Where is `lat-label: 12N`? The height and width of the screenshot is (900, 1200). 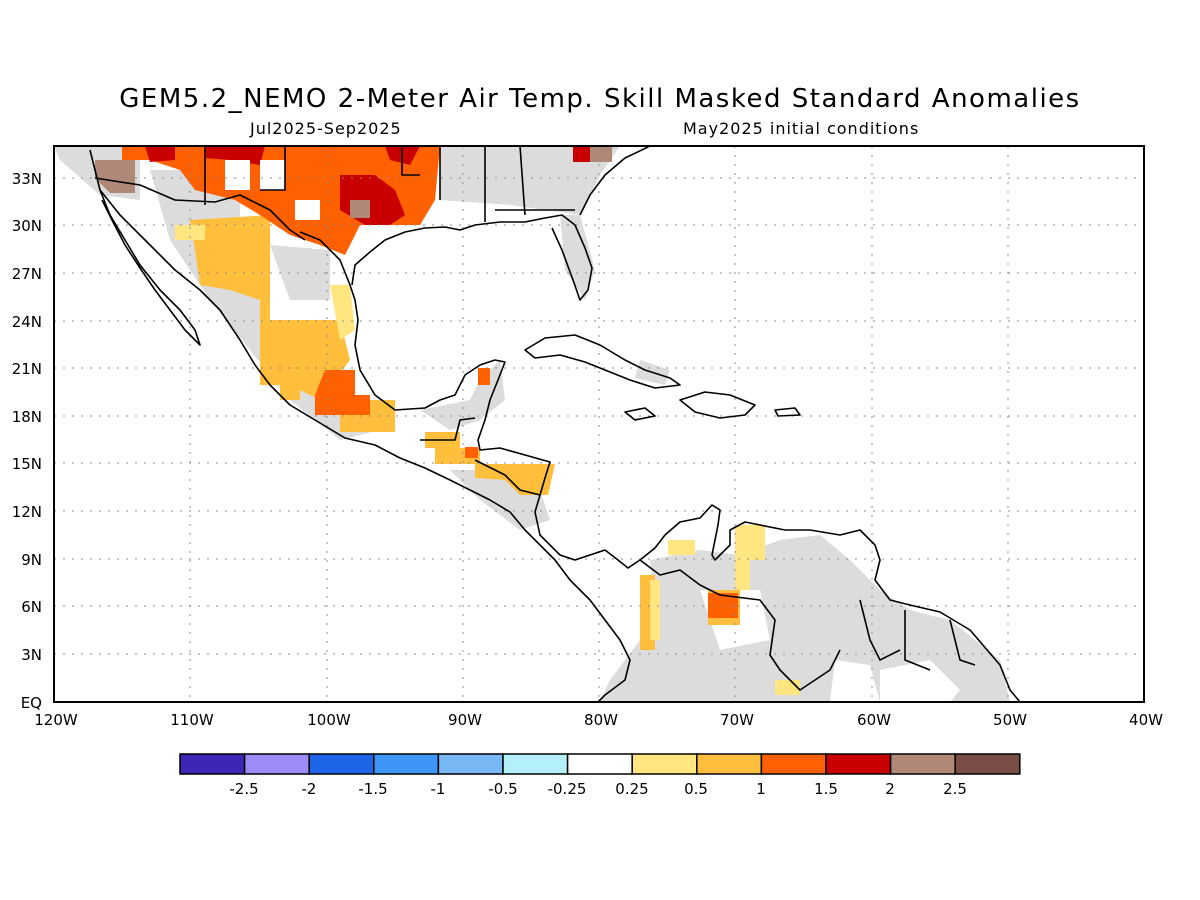 lat-label: 12N is located at coordinates (27, 512).